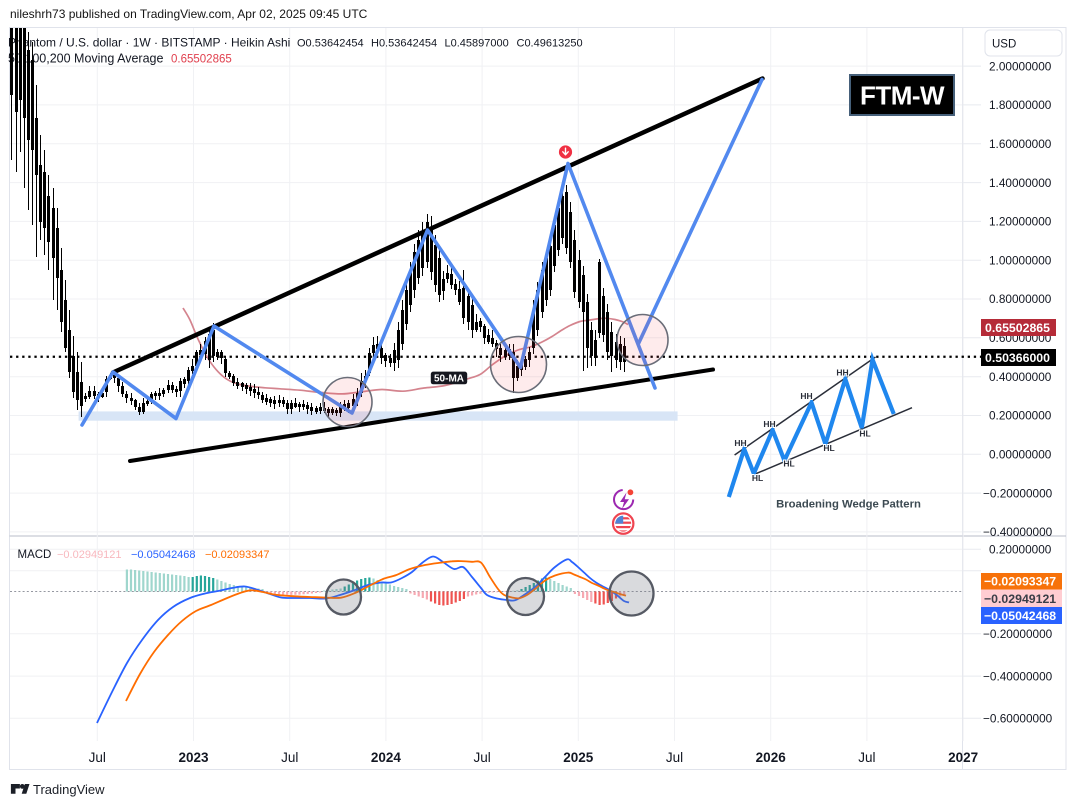 The height and width of the screenshot is (807, 1076). Describe the element at coordinates (848, 505) in the screenshot. I see `svg-text: Broadening Wedge Pattern` at that location.